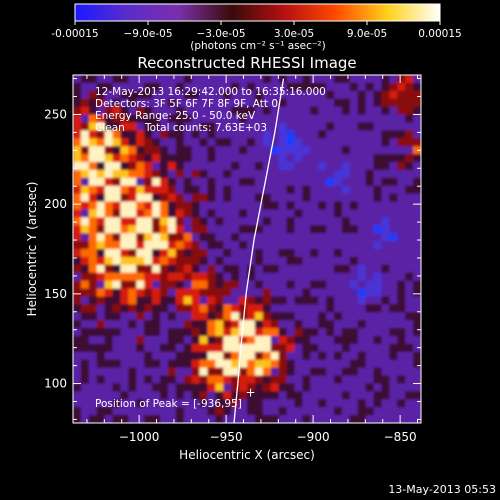 This screenshot has height=500, width=500. What do you see at coordinates (250, 393) in the screenshot?
I see `peak-marker: +` at bounding box center [250, 393].